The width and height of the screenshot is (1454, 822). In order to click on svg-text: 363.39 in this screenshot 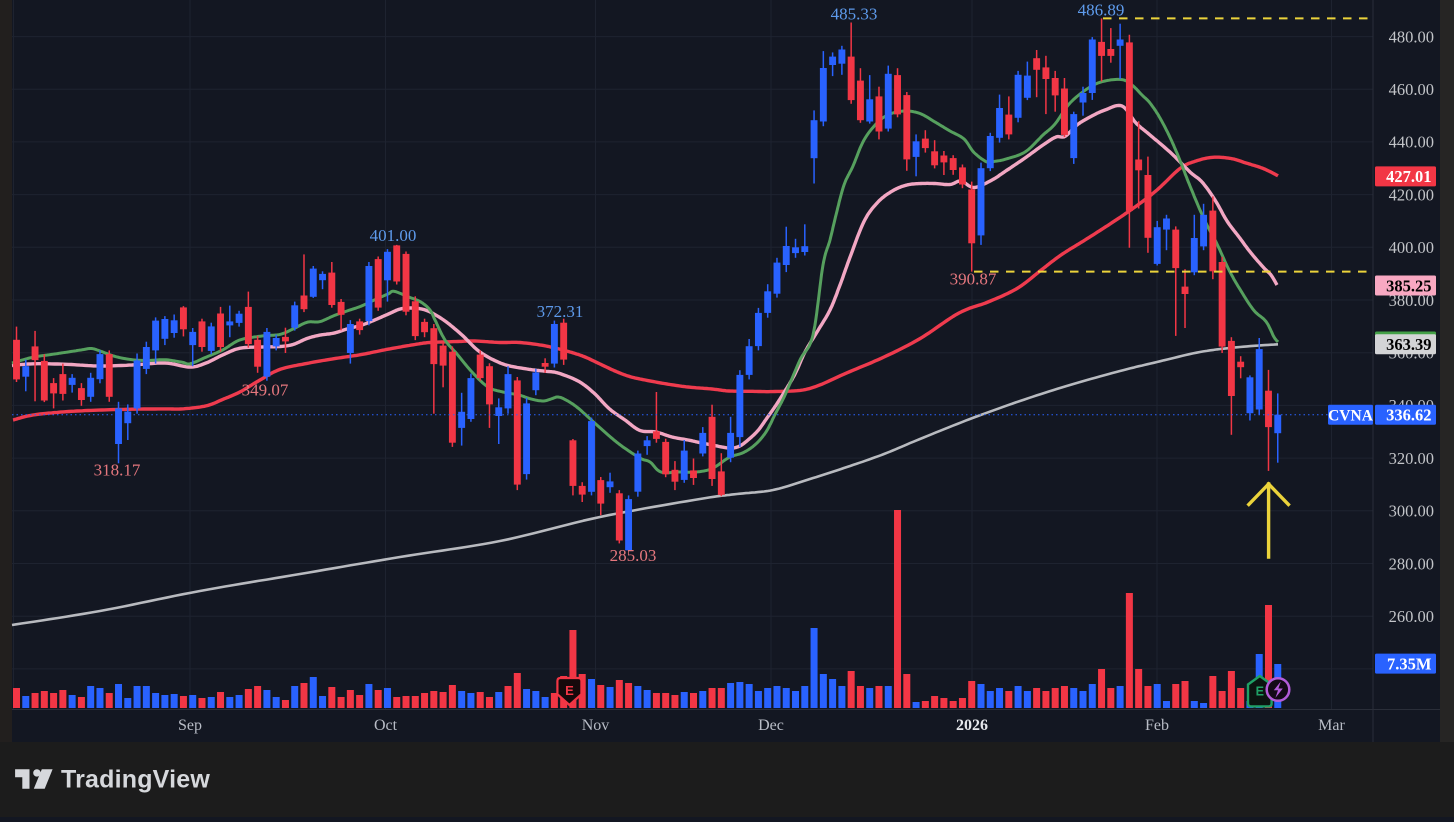, I will do `click(1408, 344)`.